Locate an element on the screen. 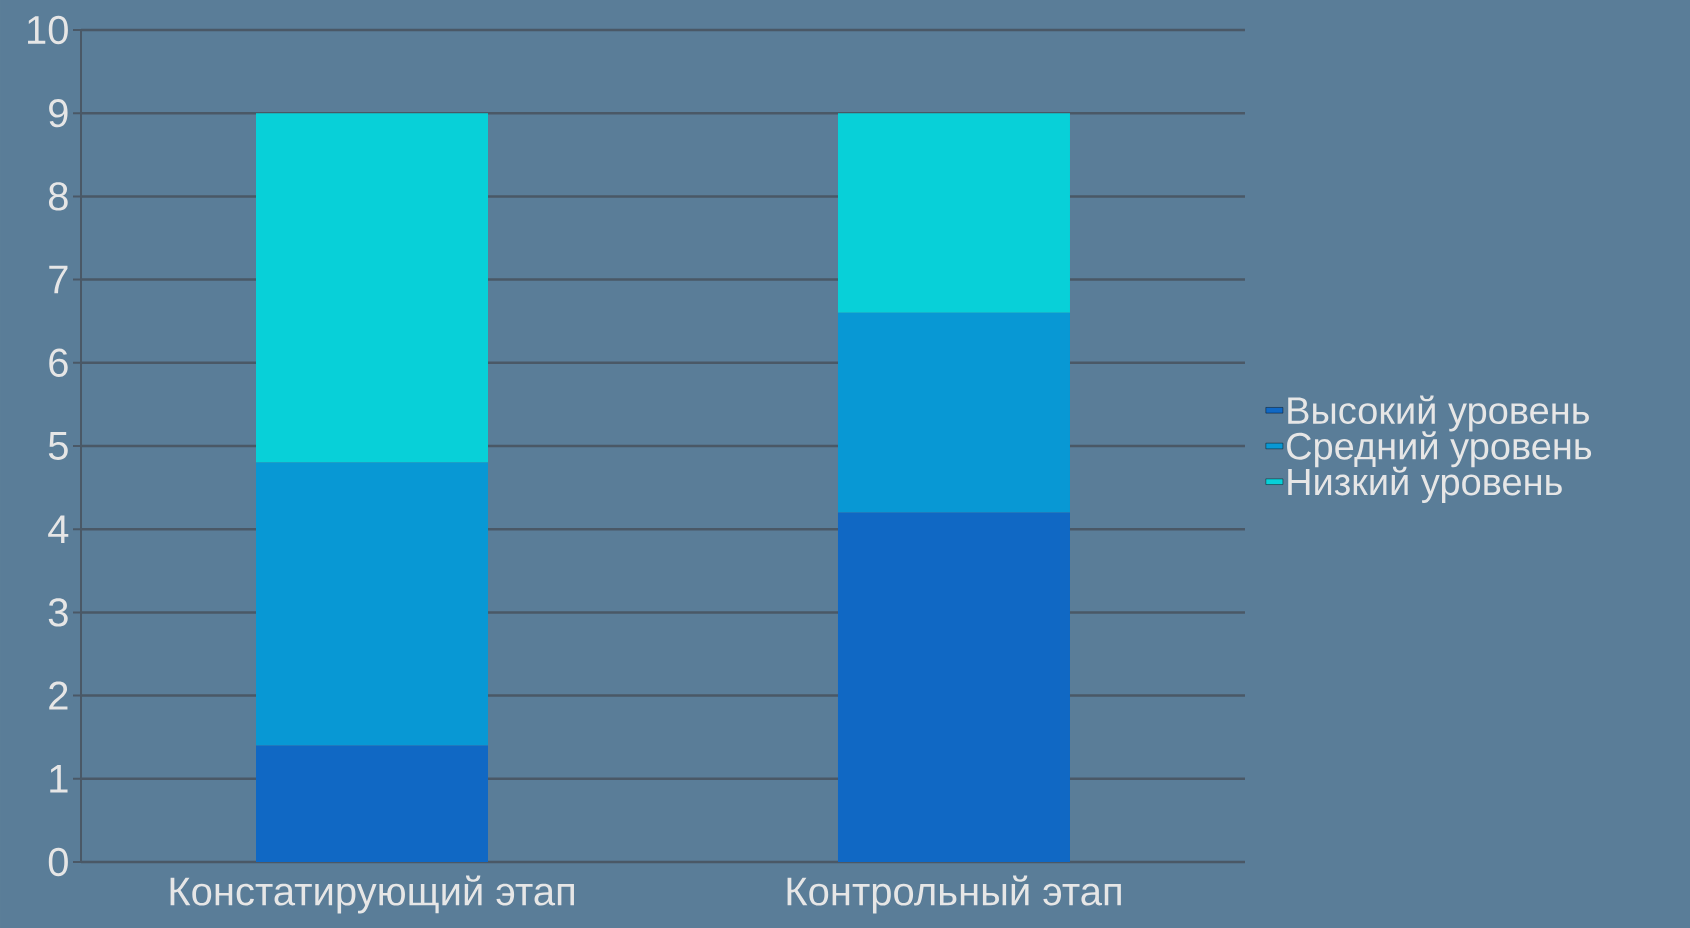 The height and width of the screenshot is (928, 1690). y-tick-label: 9 is located at coordinates (58, 113).